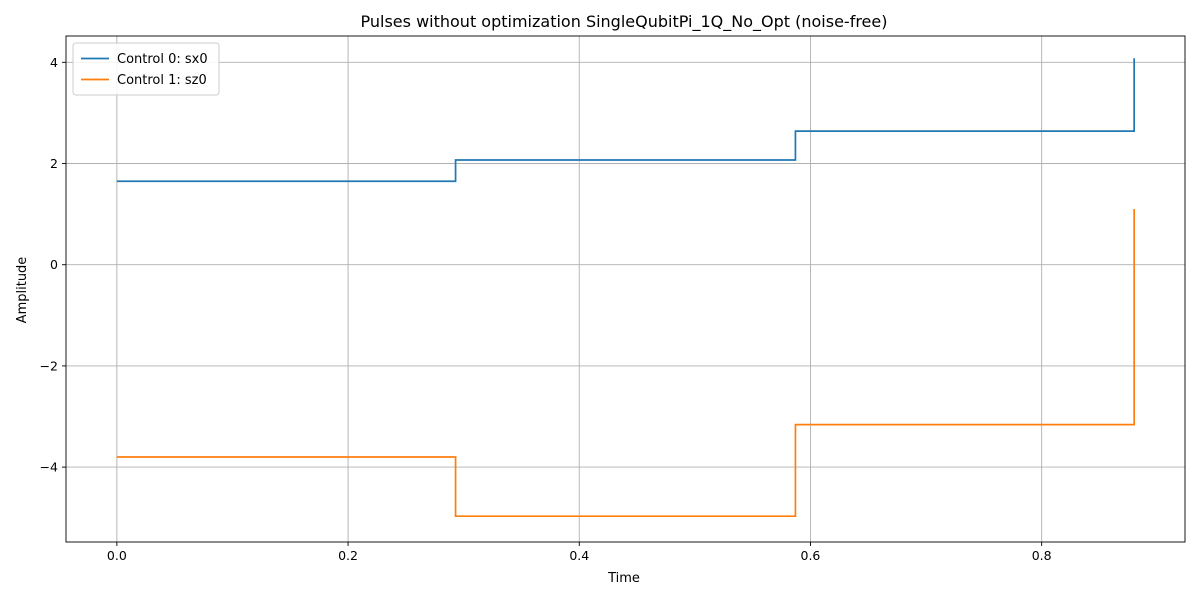  What do you see at coordinates (579, 555) in the screenshot?
I see `x-tick-label: 0.4` at bounding box center [579, 555].